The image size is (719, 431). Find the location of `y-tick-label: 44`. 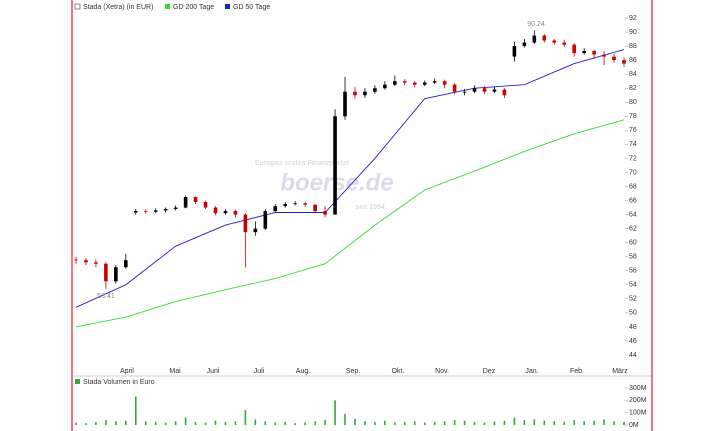

y-tick-label: 44 is located at coordinates (633, 355).